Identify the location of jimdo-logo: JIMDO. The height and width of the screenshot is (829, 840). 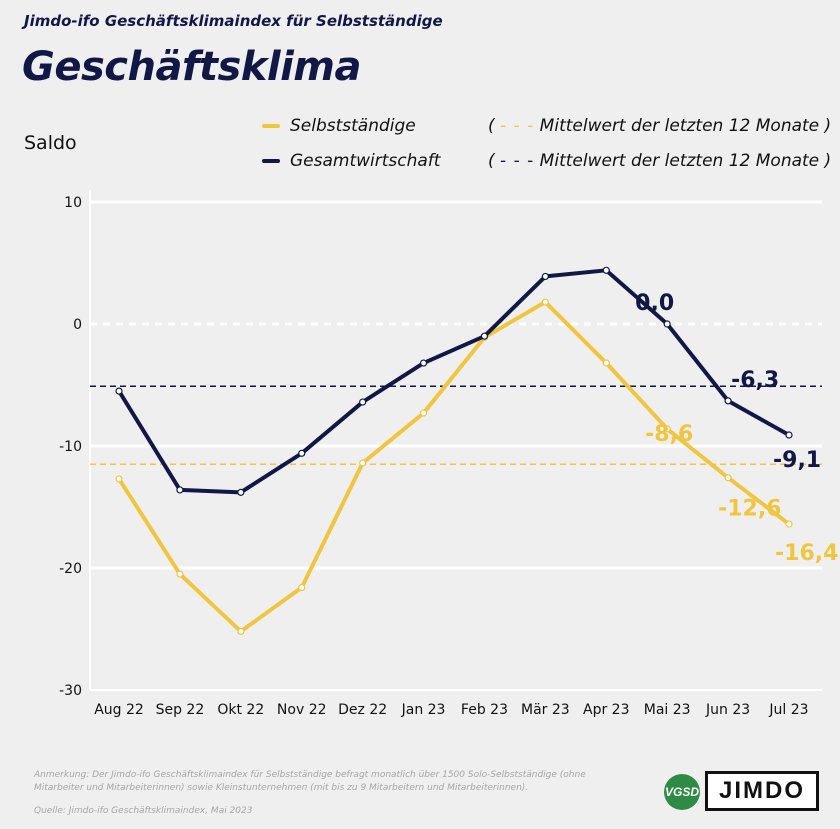
(762, 791).